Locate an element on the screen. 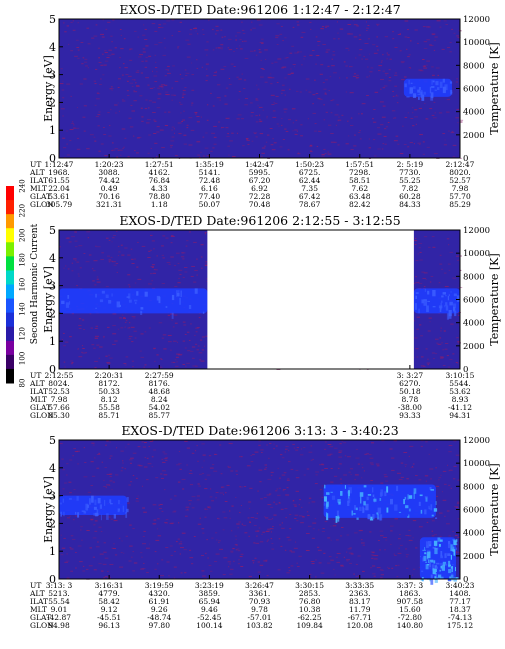  footer-cell: 6.92 is located at coordinates (259, 188).